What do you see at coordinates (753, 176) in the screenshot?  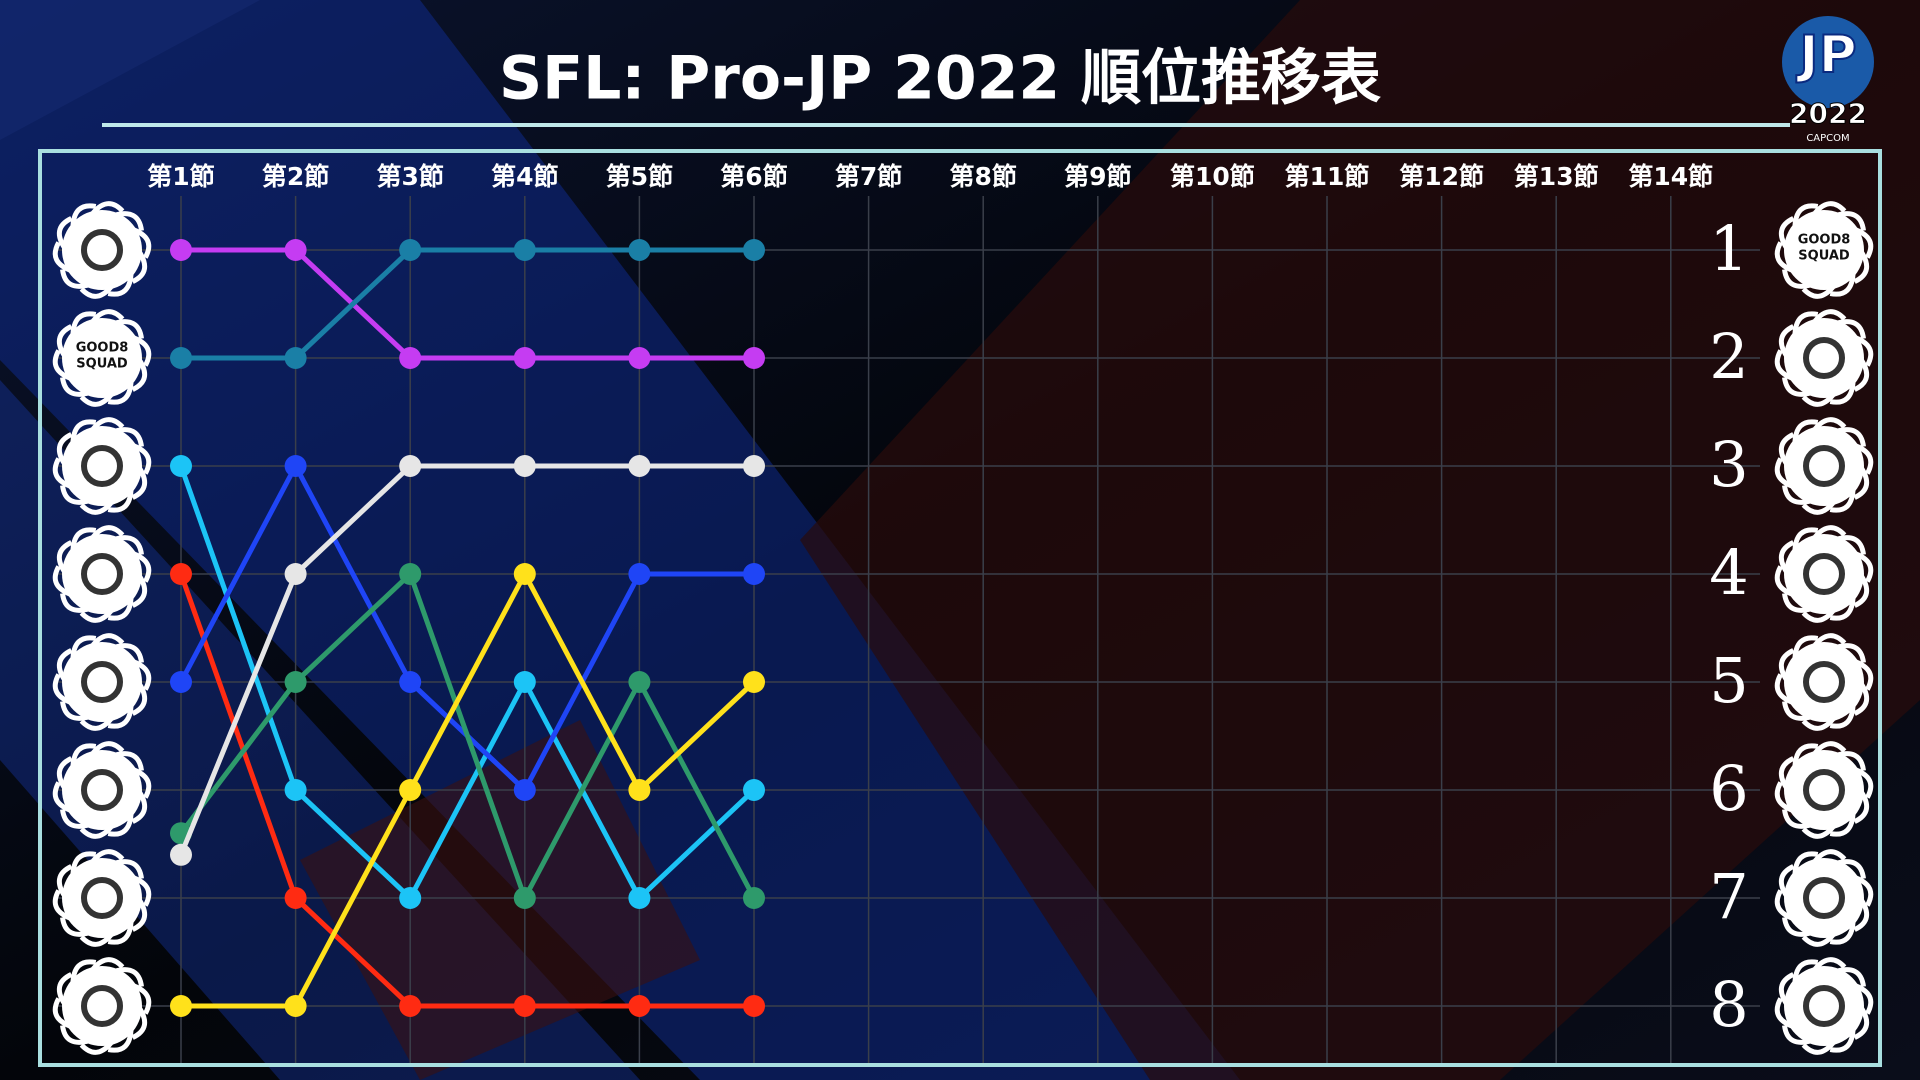 I see `x-tick-label: 第6節` at bounding box center [753, 176].